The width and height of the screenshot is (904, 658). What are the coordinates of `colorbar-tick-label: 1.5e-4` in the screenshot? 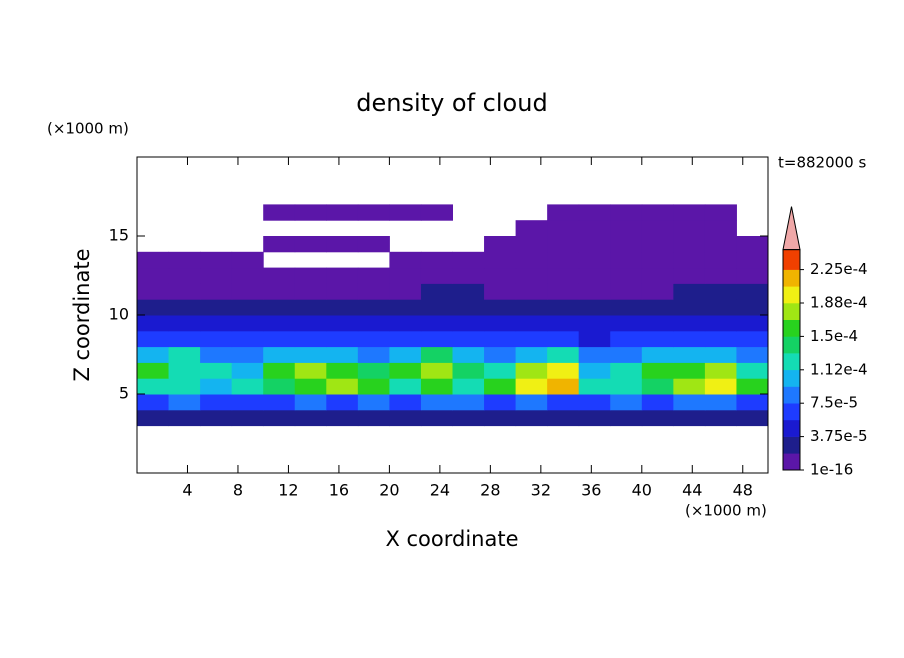 It's located at (834, 336).